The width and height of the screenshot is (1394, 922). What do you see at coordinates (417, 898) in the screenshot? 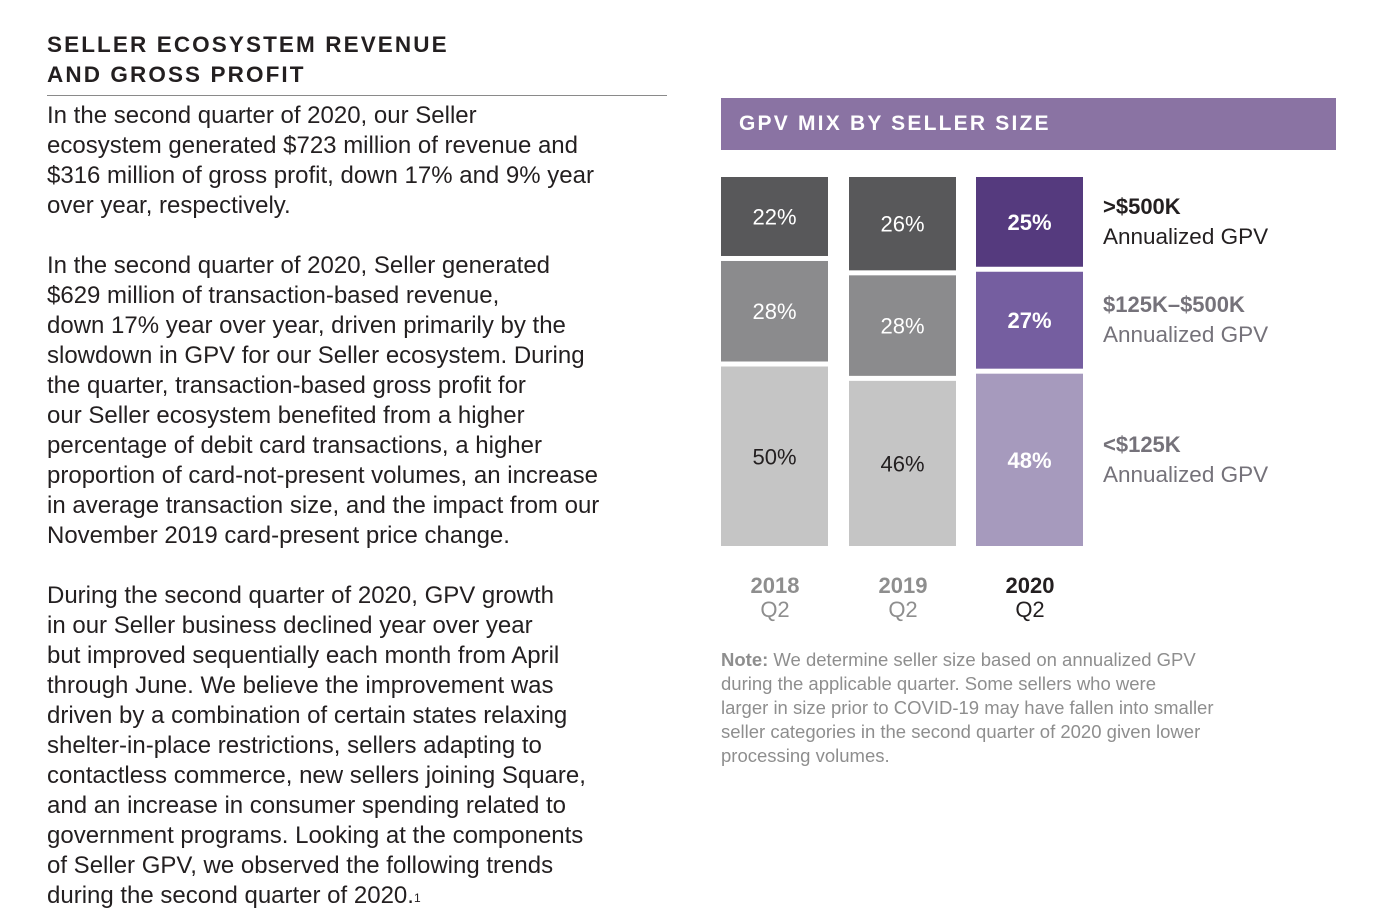
I see `footnote-marker: 1` at bounding box center [417, 898].